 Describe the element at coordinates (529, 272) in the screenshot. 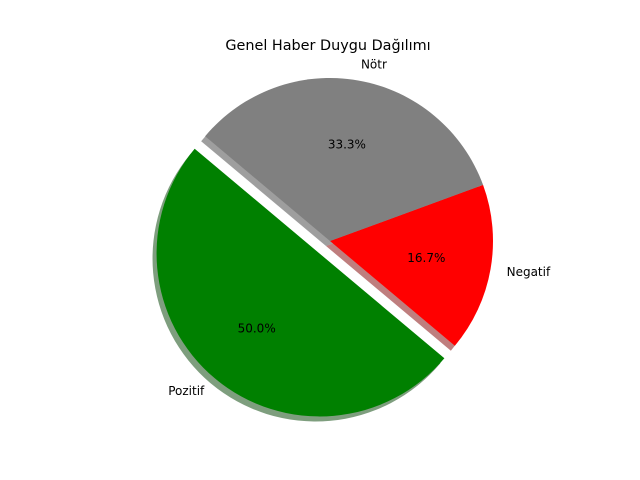

I see `slice-label-negatif: Negatif` at that location.